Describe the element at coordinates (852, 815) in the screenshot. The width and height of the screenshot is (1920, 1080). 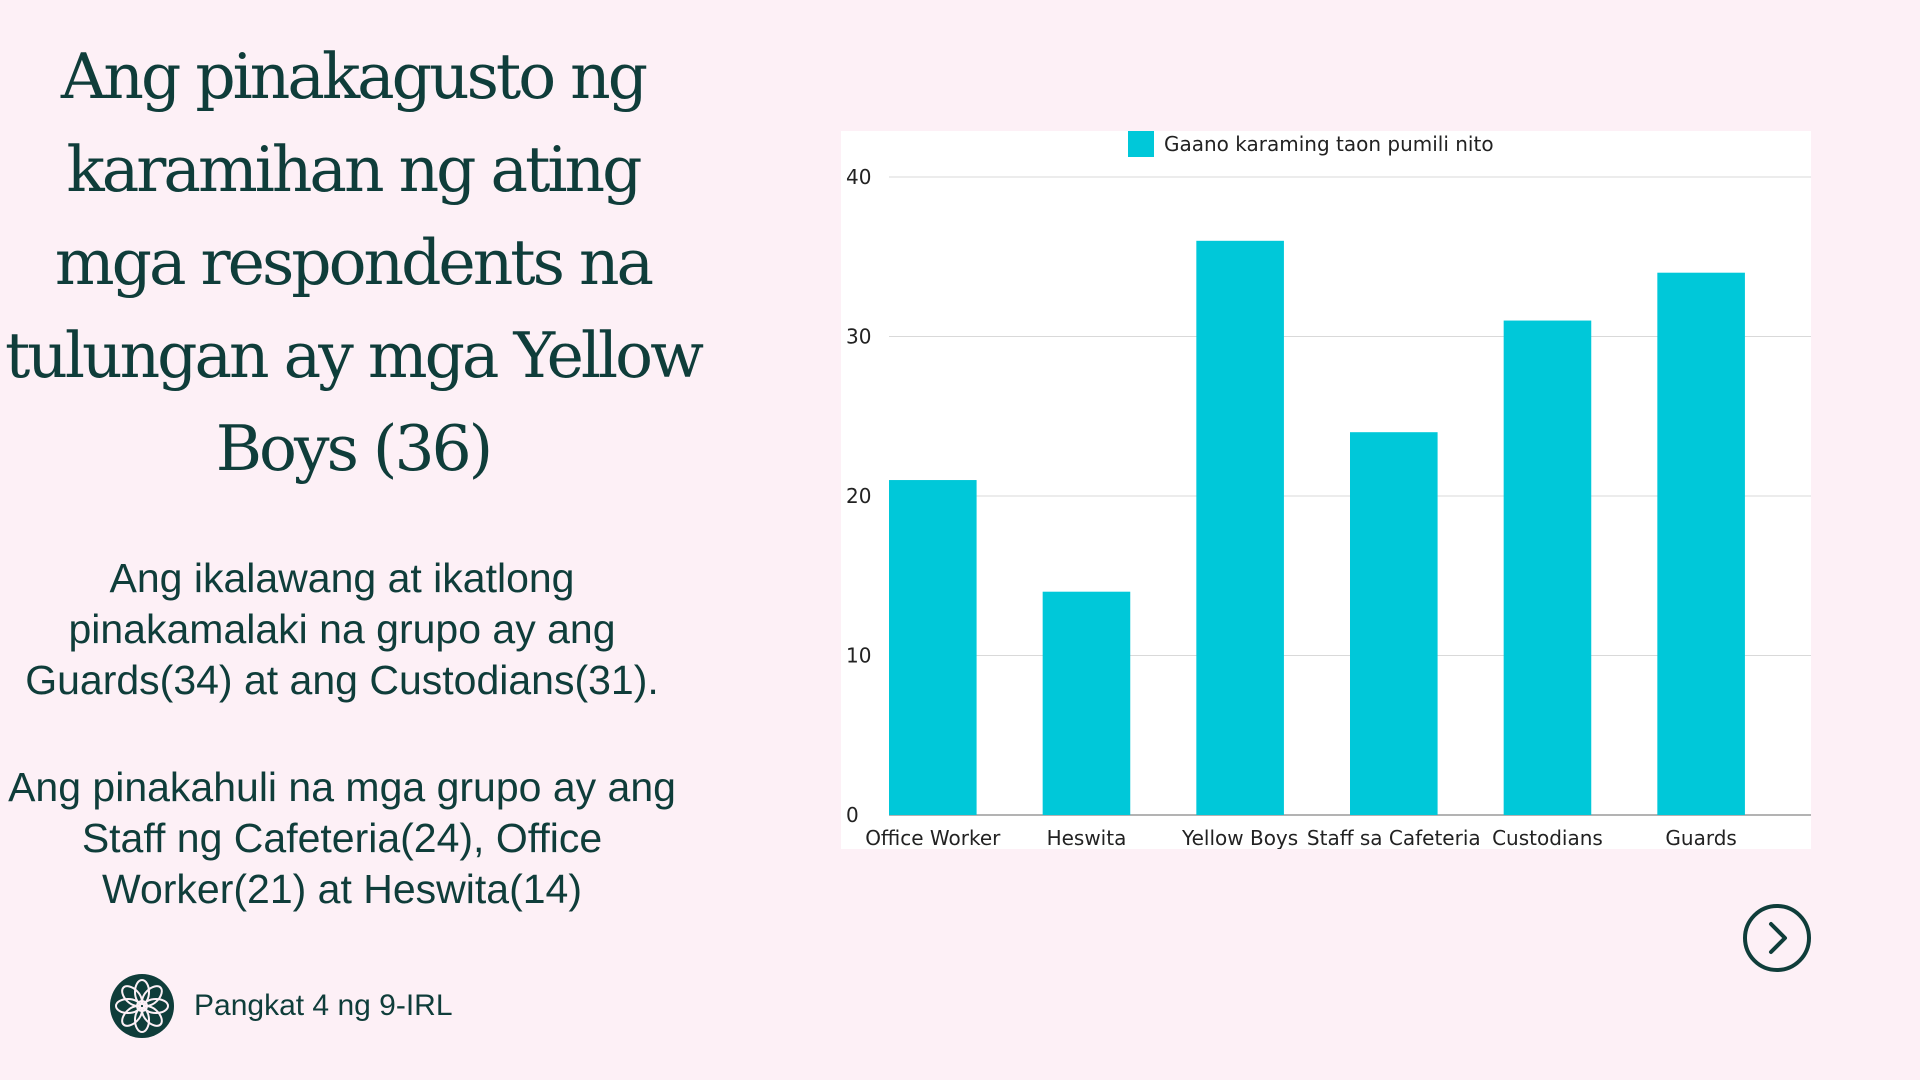
I see `y-tick-label: 0` at that location.